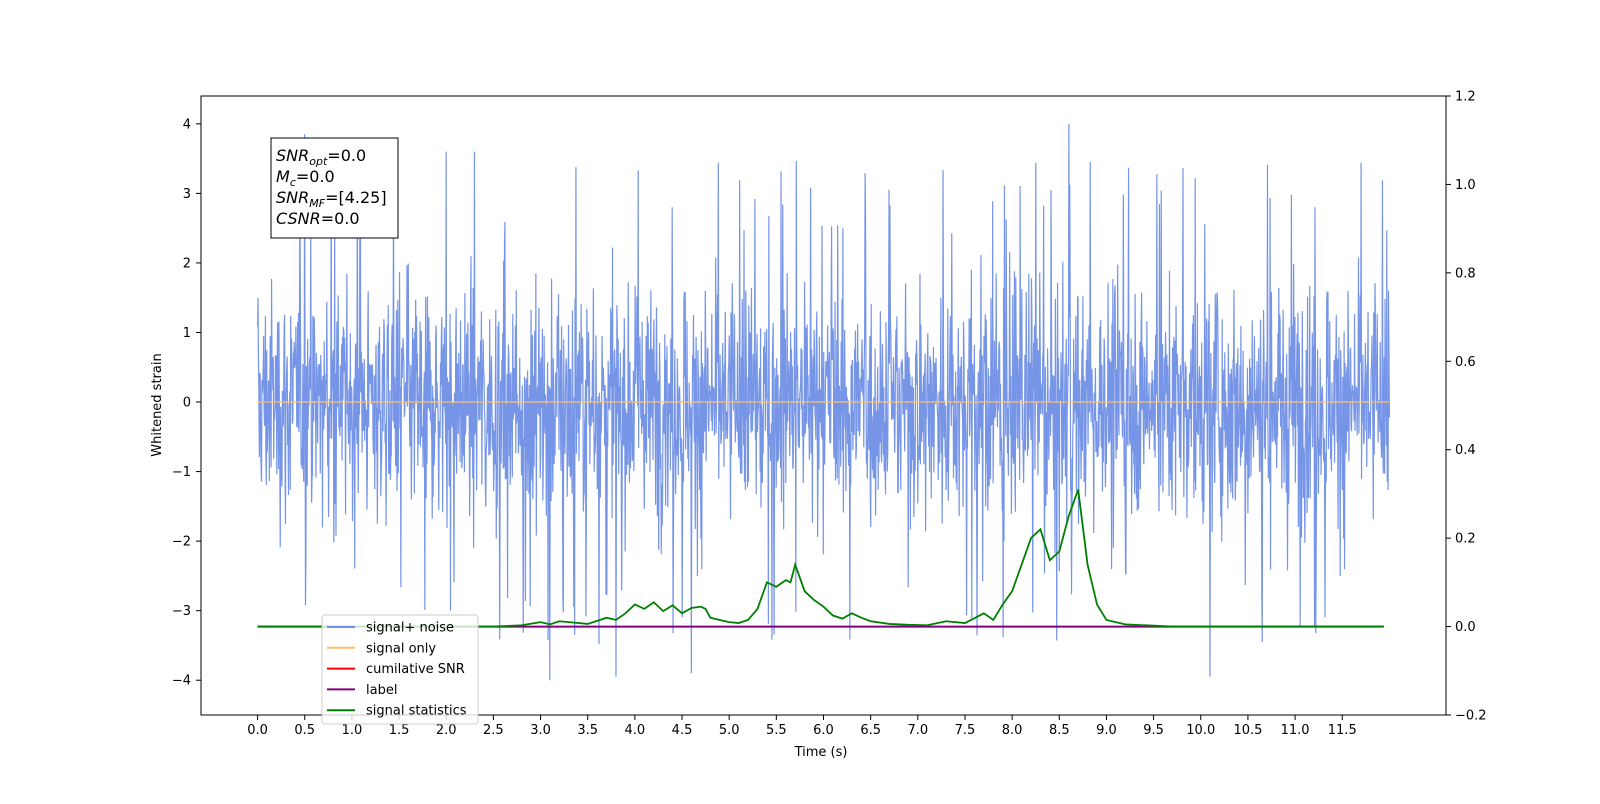 This screenshot has height=804, width=1600. Describe the element at coordinates (1465, 97) in the screenshot. I see `y-right-tick-label: 1.2` at that location.